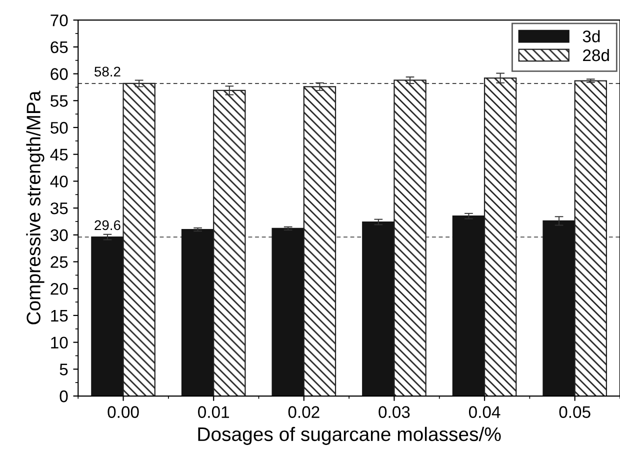 This screenshot has height=467, width=620. Describe the element at coordinates (123, 412) in the screenshot. I see `x-tick-label: 0.00` at that location.